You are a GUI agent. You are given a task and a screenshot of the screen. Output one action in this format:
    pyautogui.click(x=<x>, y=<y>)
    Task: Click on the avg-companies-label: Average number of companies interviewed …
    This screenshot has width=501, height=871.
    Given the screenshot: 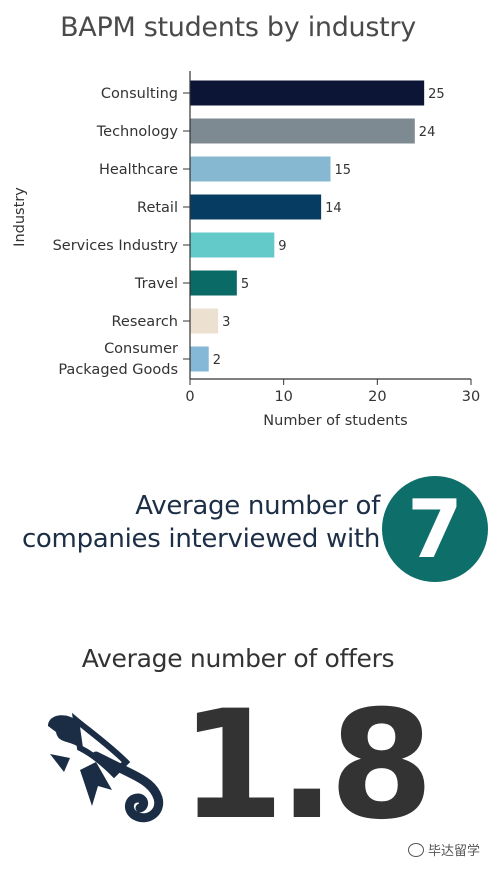 What is the action you would take?
    pyautogui.click(x=200, y=523)
    